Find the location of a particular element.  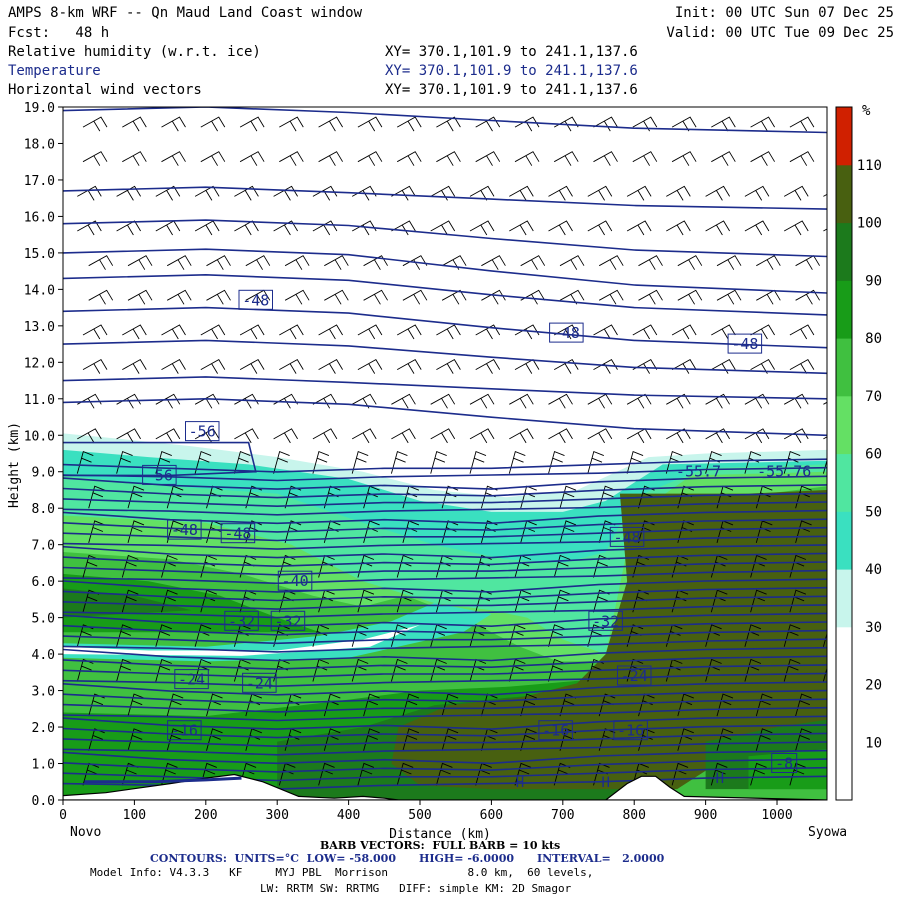

x-tick-label: 300 is located at coordinates (276, 815).